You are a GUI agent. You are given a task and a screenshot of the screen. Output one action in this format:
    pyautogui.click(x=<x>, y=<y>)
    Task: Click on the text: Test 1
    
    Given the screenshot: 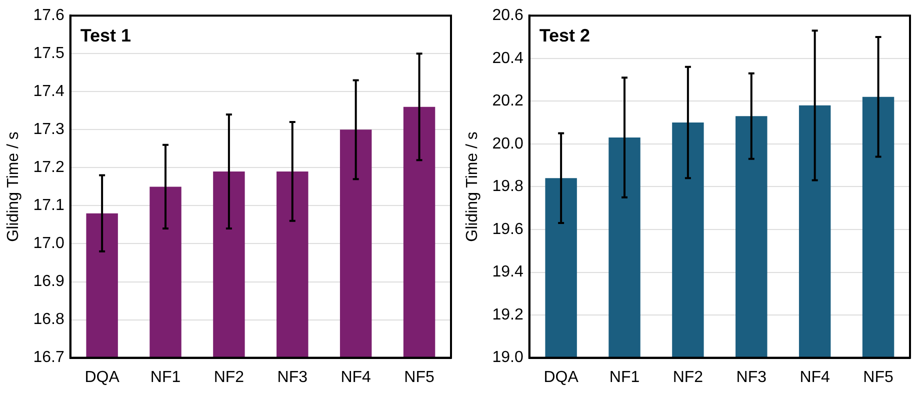 What is the action you would take?
    pyautogui.click(x=106, y=36)
    